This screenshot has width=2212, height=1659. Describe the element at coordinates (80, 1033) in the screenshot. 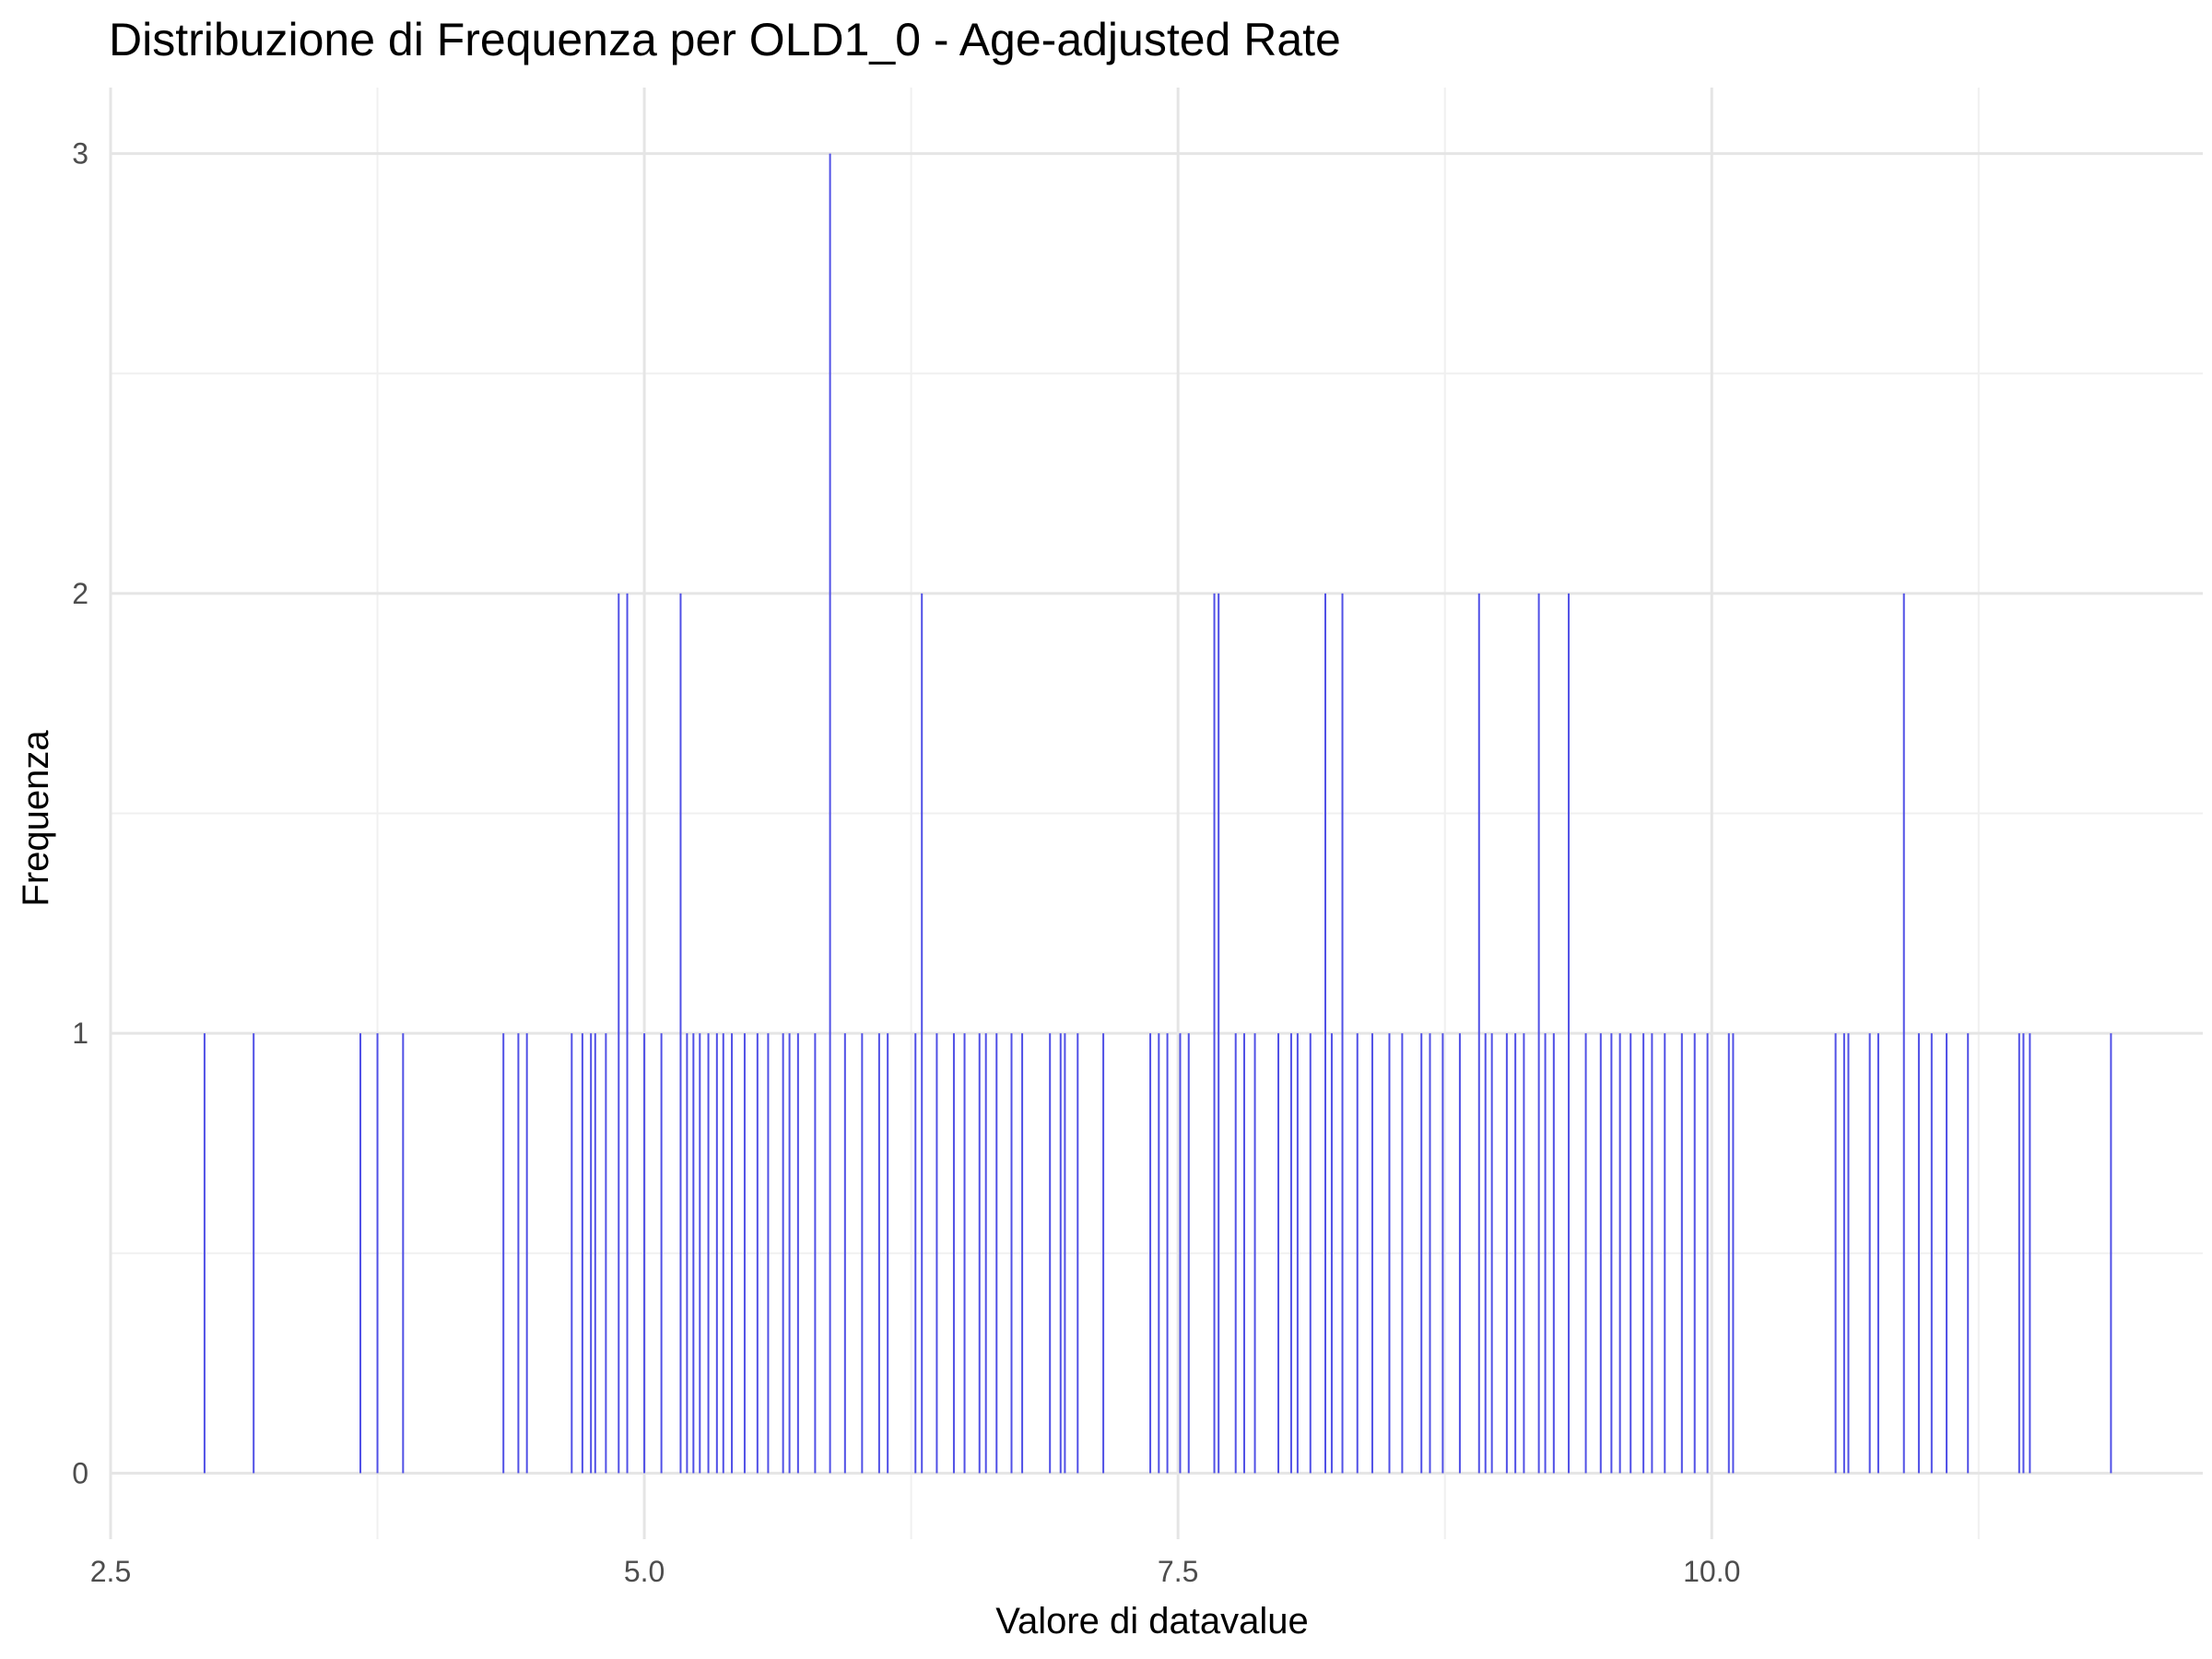

I see `y-tick-label: 1` at that location.